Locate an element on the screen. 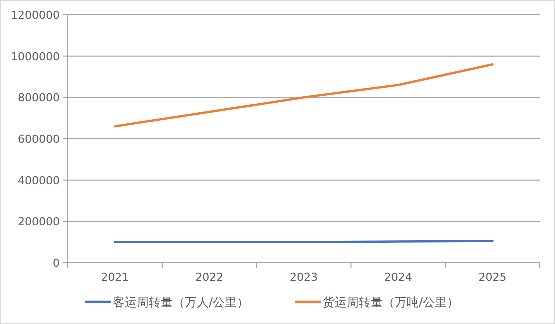 The image size is (555, 324). x-tick-label: 2022 is located at coordinates (210, 277).